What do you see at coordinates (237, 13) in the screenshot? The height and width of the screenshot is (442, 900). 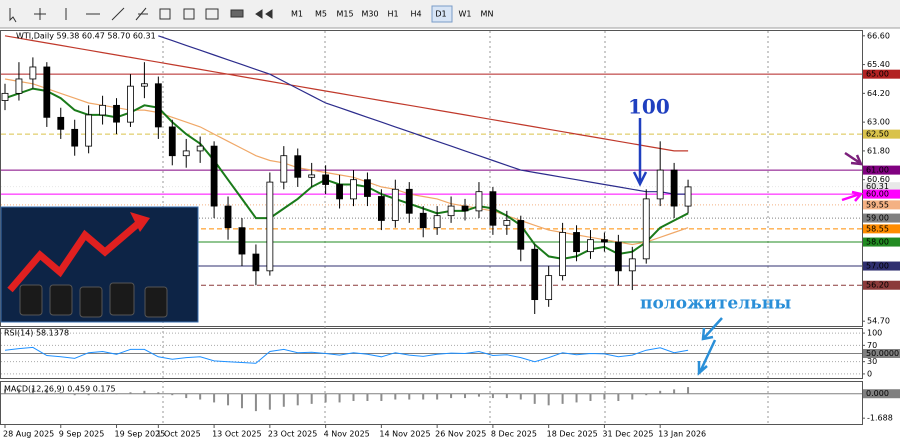 I see `shape-icon` at bounding box center [237, 13].